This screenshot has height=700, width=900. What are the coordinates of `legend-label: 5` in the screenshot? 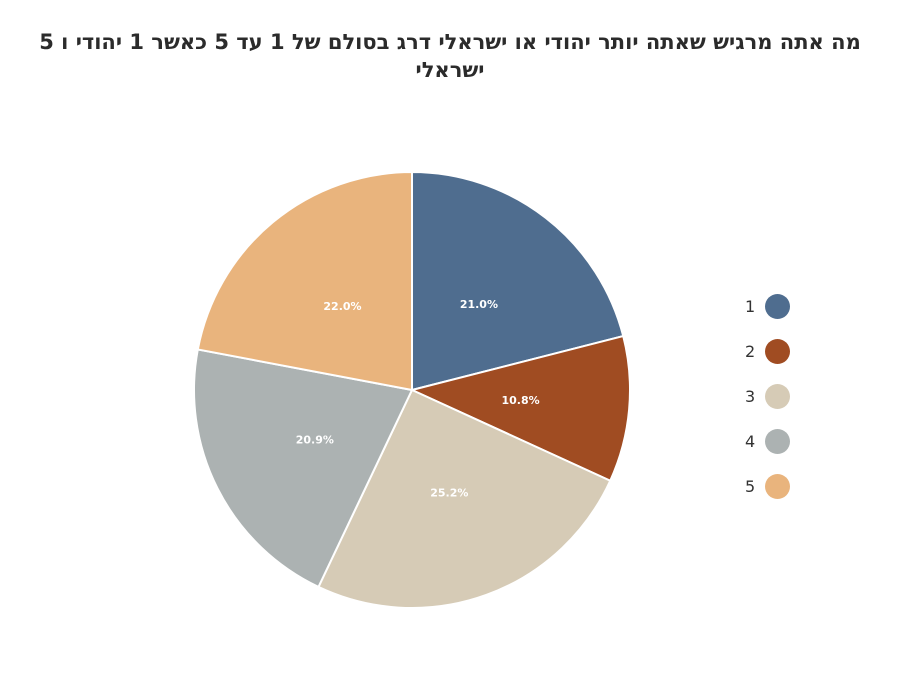 It's located at (750, 486).